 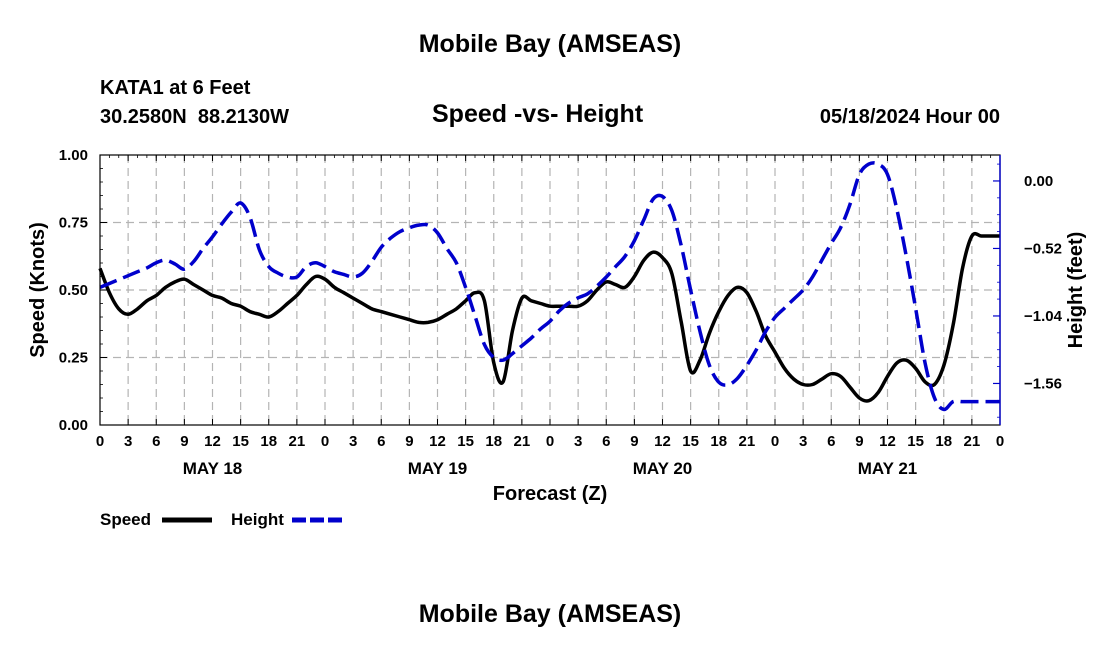 What do you see at coordinates (125, 519) in the screenshot?
I see `legend-speed-label: Speed` at bounding box center [125, 519].